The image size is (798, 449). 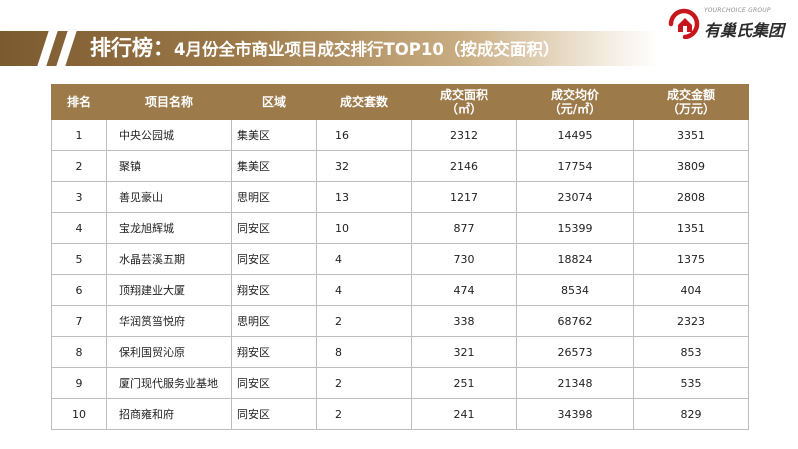 What do you see at coordinates (691, 383) in the screenshot?
I see `cell-amount: 535` at bounding box center [691, 383].